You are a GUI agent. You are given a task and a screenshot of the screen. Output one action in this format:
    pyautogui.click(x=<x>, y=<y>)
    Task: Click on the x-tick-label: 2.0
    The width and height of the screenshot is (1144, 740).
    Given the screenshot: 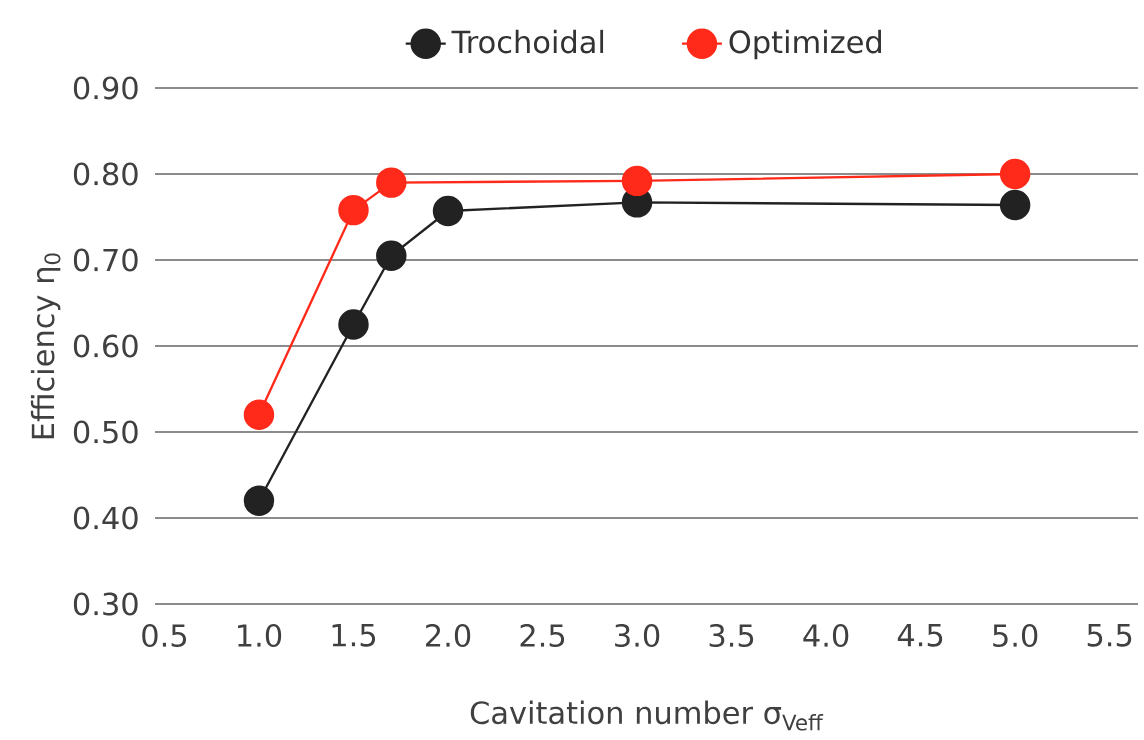 What is the action you would take?
    pyautogui.click(x=448, y=636)
    